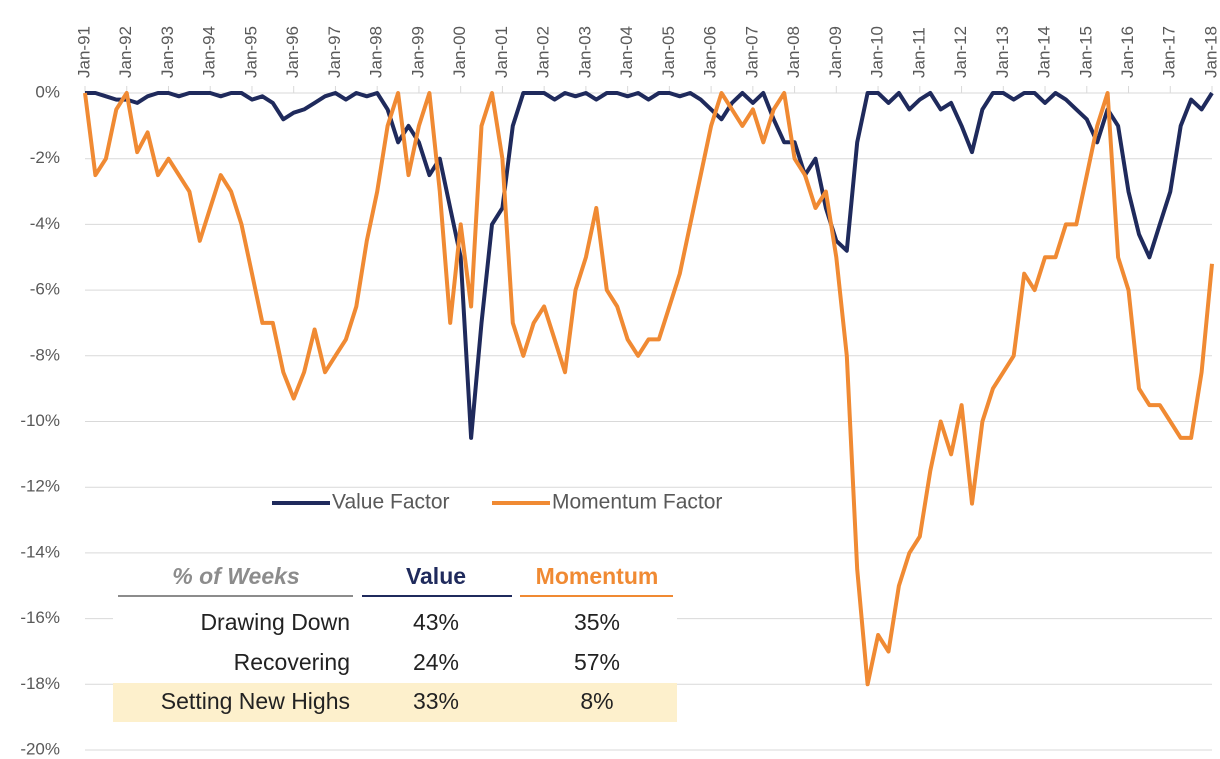  I want to click on table-header: Momentum, so click(597, 576).